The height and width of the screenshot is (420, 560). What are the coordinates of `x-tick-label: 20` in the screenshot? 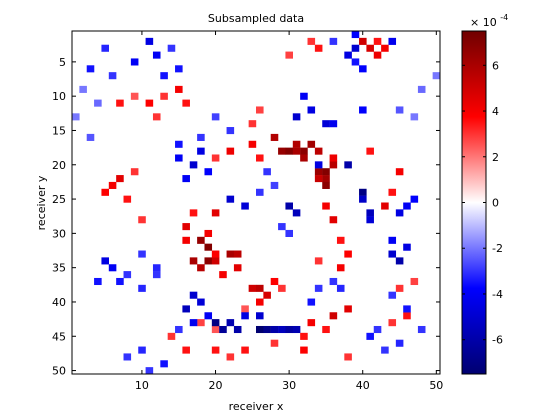 It's located at (216, 385).